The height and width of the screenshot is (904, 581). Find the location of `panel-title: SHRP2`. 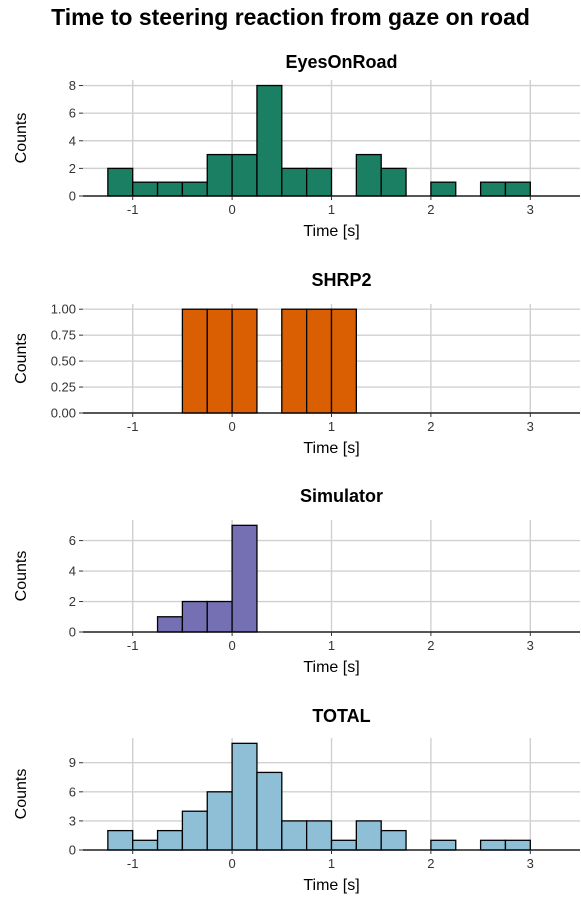

panel-title: SHRP2 is located at coordinates (341, 280).